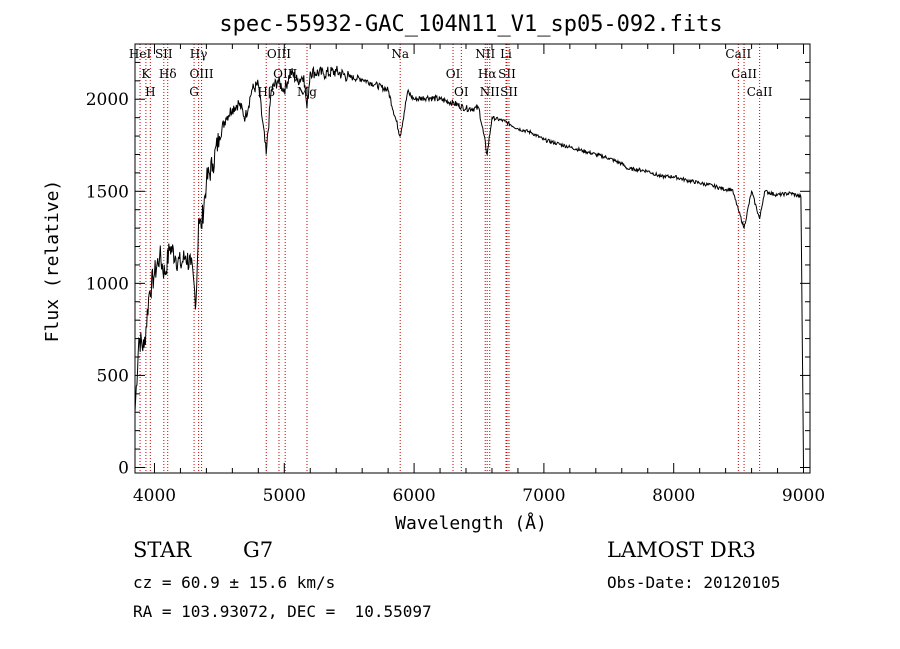 The image size is (900, 649). What do you see at coordinates (543, 496) in the screenshot?
I see `x-tick-label: 7000` at bounding box center [543, 496].